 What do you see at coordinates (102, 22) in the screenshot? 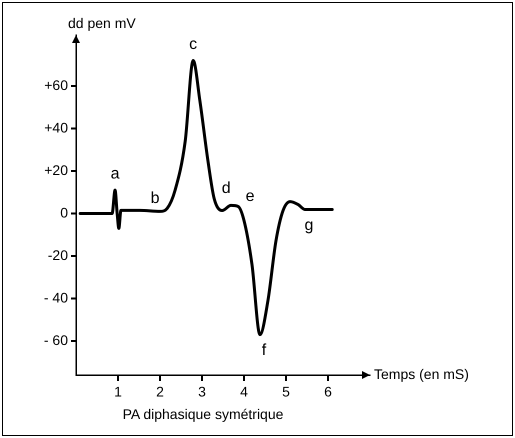
I see `y-axis-title: dd pen mV` at bounding box center [102, 22].